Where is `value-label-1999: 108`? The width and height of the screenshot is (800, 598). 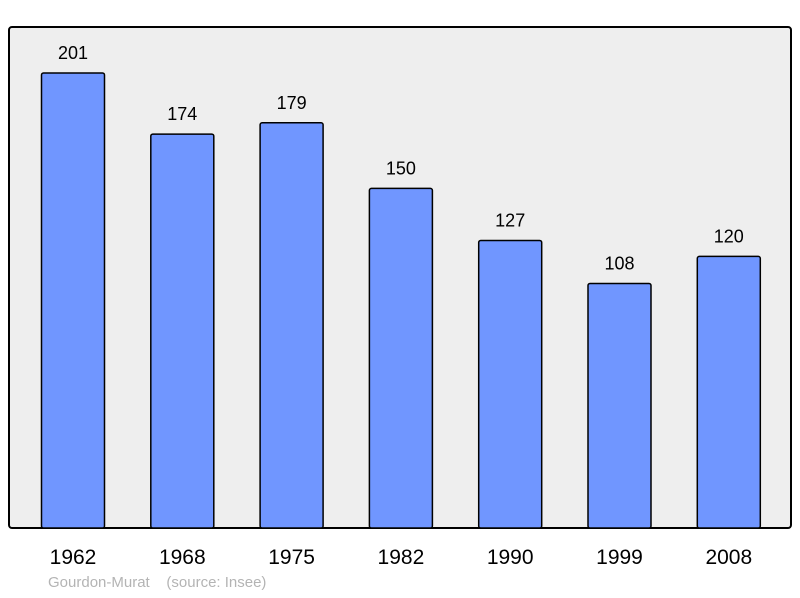
value-label-1999: 108 is located at coordinates (619, 264).